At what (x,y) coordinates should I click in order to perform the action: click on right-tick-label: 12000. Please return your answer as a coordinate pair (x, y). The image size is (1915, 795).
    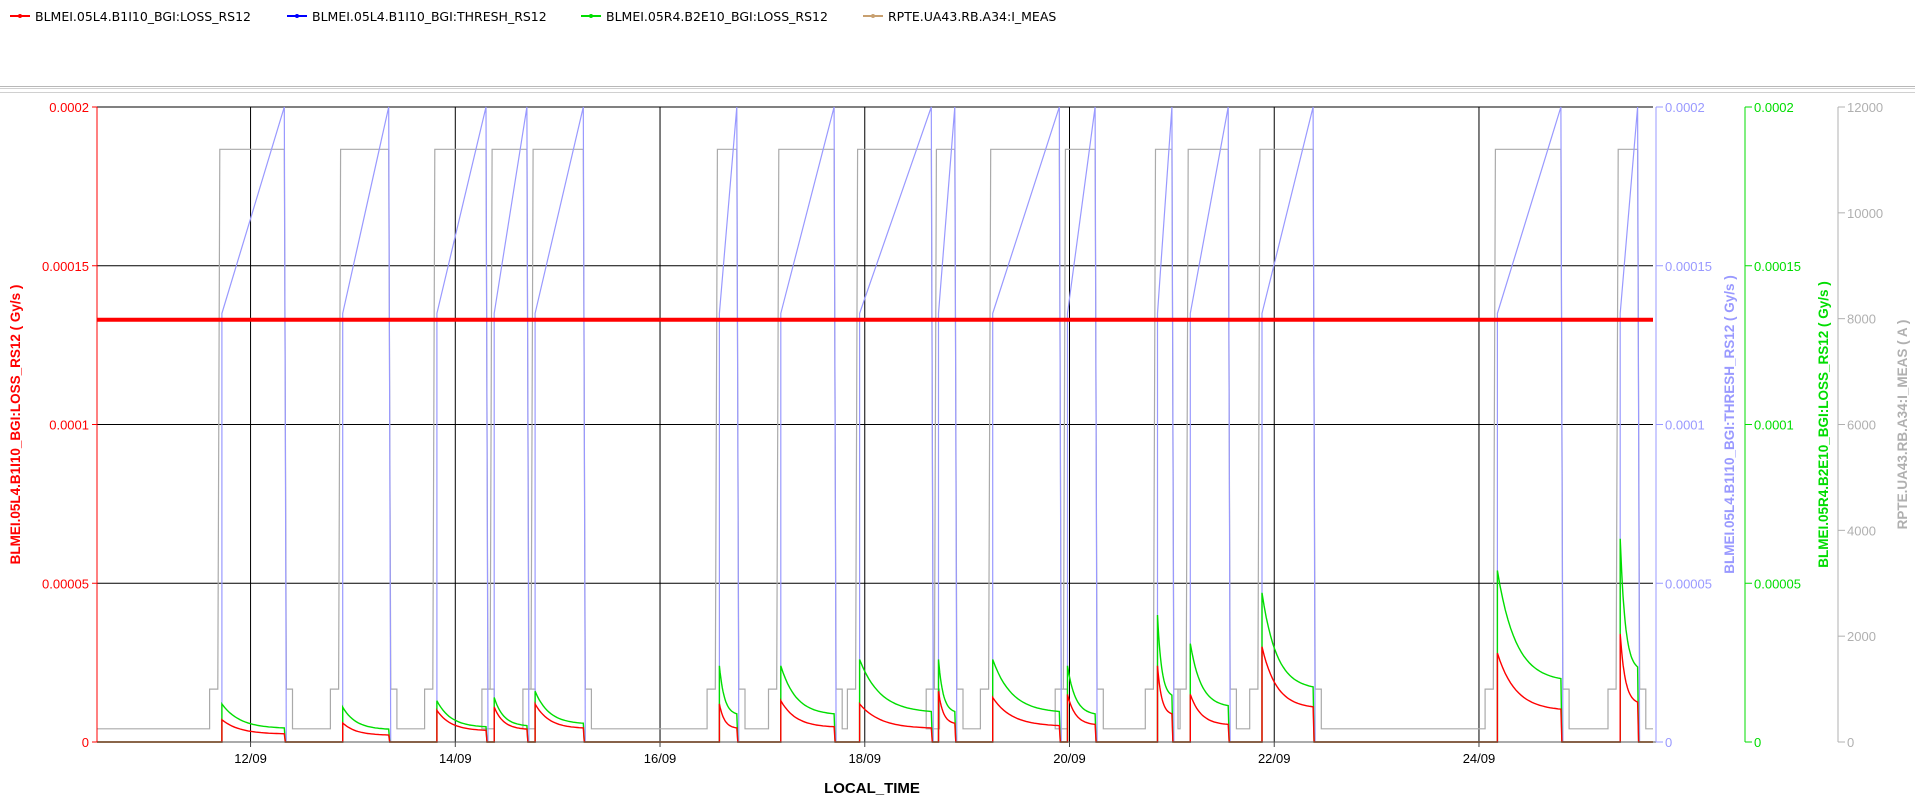
    Looking at the image, I should click on (1865, 107).